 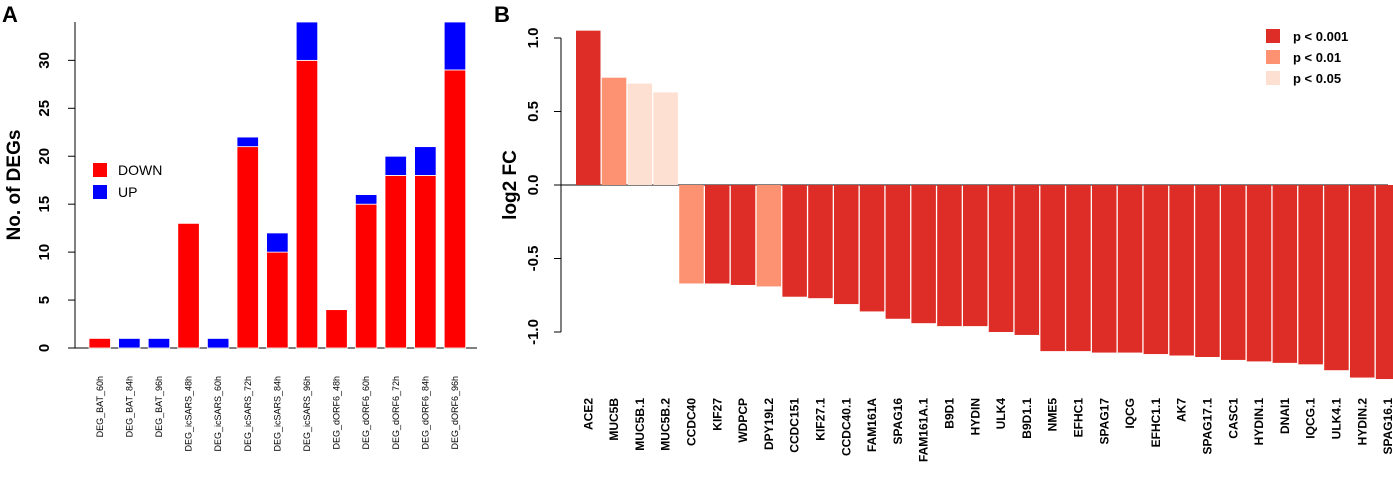 I want to click on y-tick-label-a: 20, so click(x=44, y=156).